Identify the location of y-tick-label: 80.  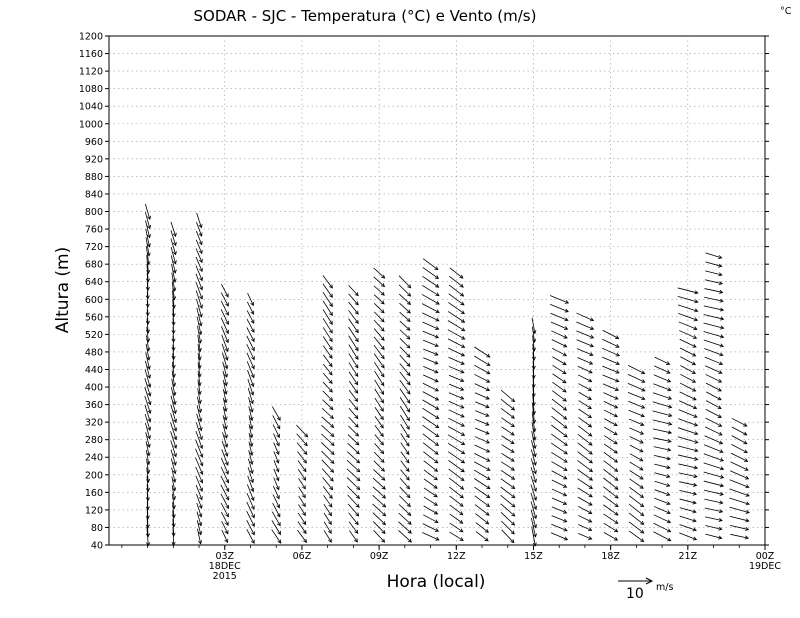
(97, 528).